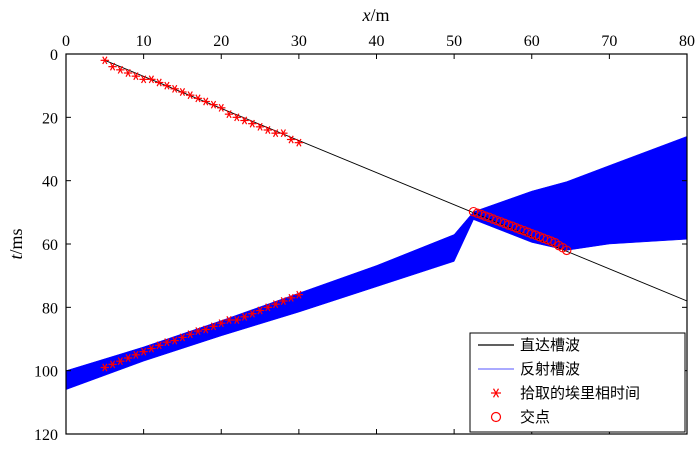  I want to click on legend-reflected-label: 反射槽波, so click(550, 369).